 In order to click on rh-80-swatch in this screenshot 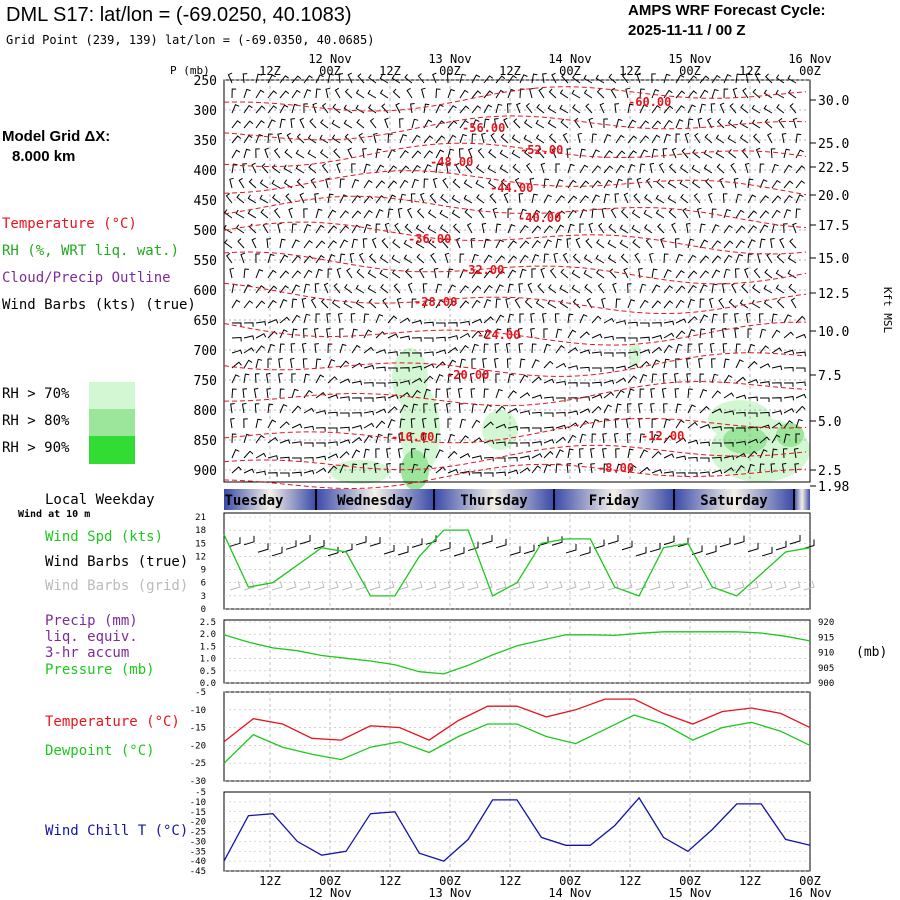, I will do `click(112, 422)`.